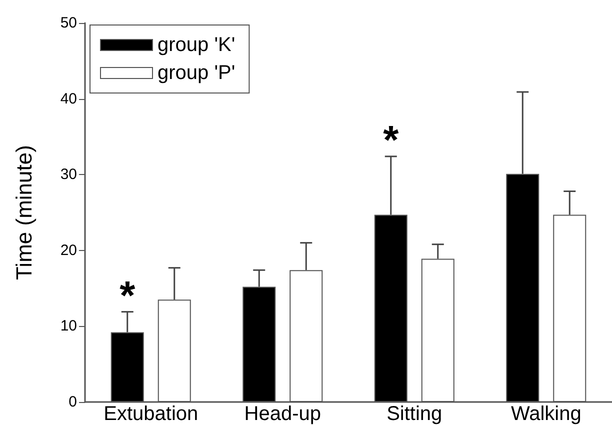 This screenshot has height=425, width=612. I want to click on y-tick-label: 0, so click(72, 402).